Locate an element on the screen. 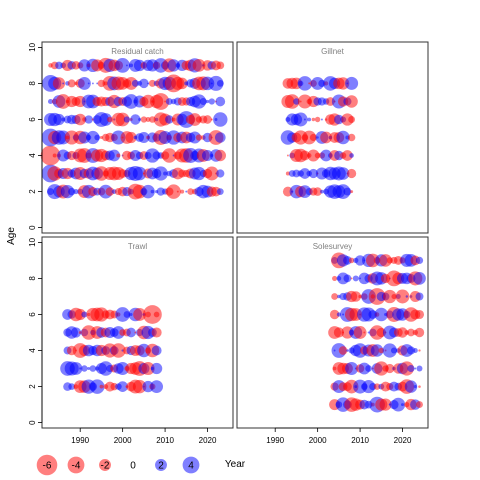  x-axis-label: Year is located at coordinates (235, 464).